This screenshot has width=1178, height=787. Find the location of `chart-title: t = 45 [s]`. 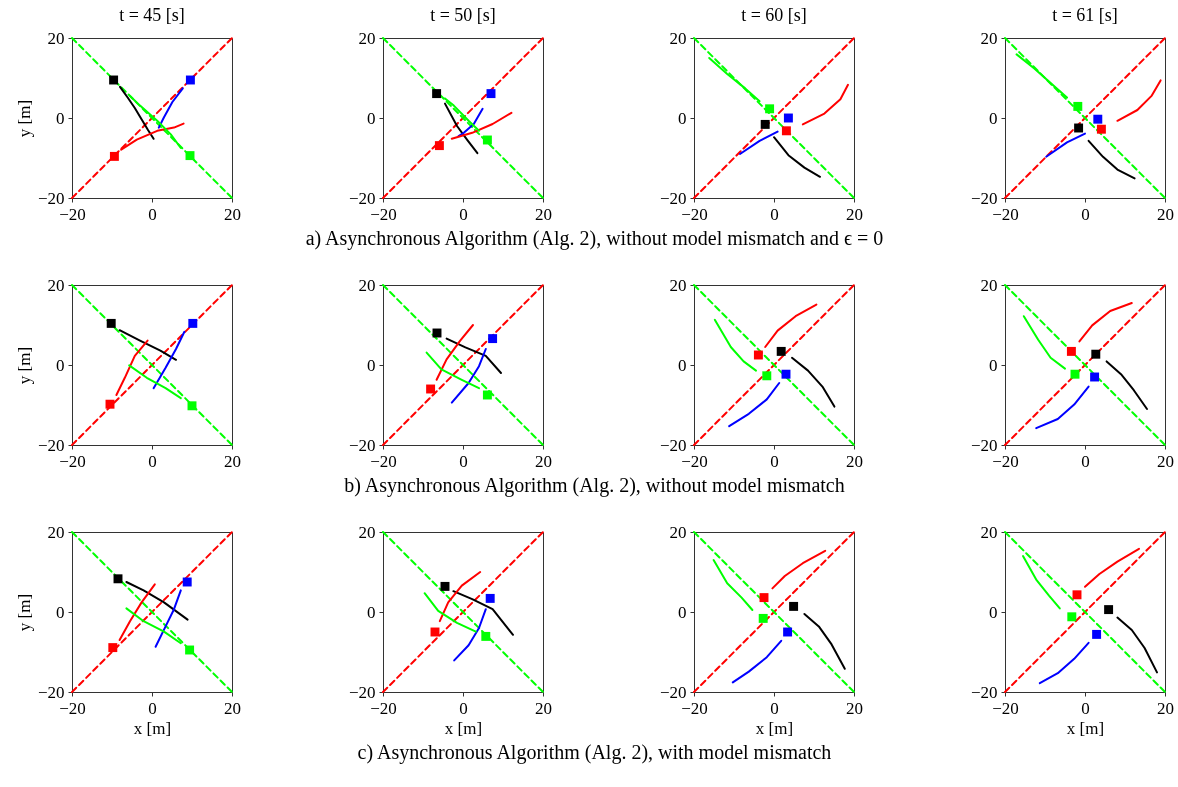

chart-title: t = 45 [s] is located at coordinates (152, 15).